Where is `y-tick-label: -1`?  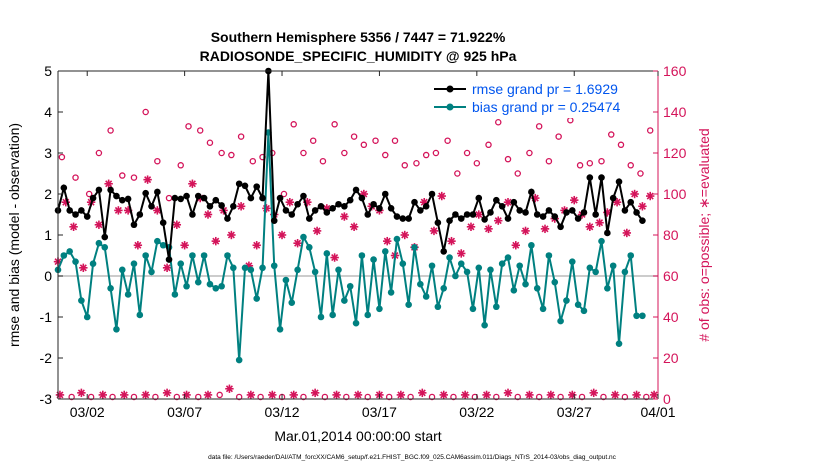
y-tick-label: -1 is located at coordinates (46, 317).